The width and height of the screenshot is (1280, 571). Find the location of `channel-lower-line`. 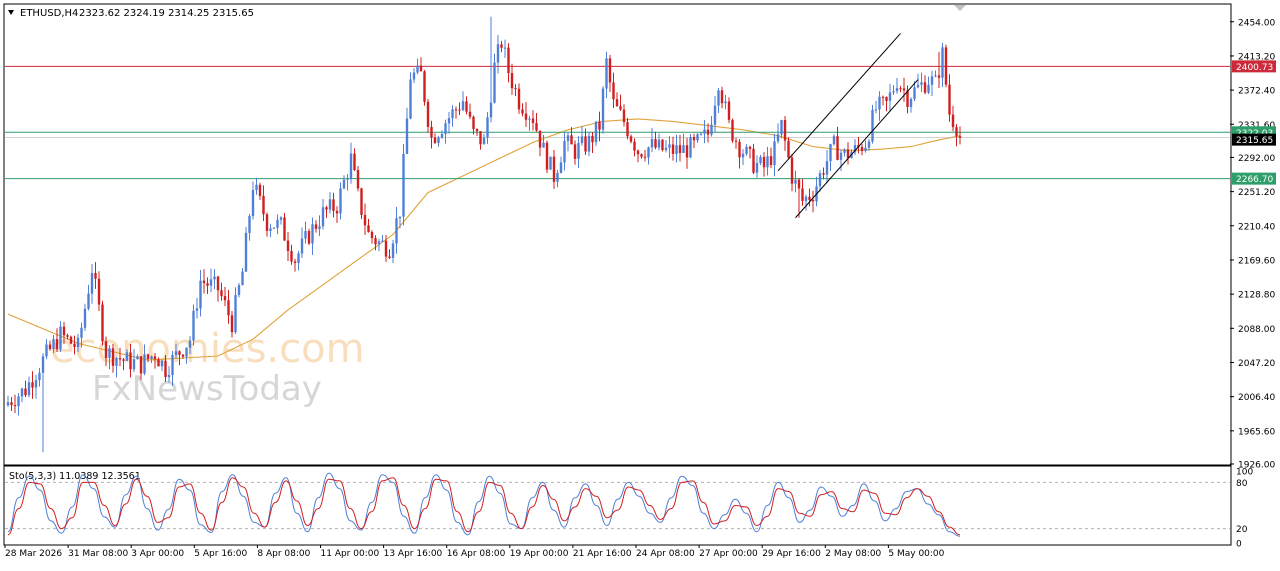

channel-lower-line is located at coordinates (857, 149).